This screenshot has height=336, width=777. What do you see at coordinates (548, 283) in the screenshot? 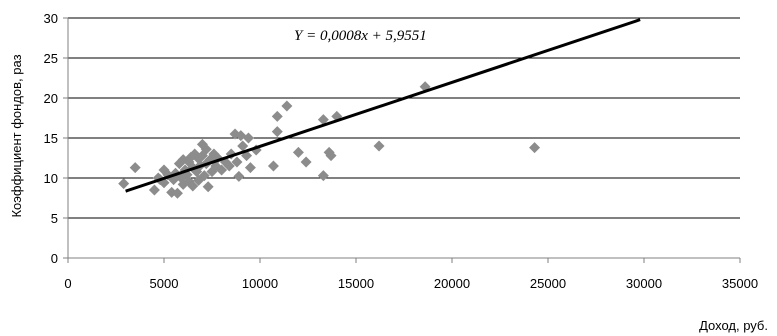
I see `x-tick-label: 25000` at bounding box center [548, 283].